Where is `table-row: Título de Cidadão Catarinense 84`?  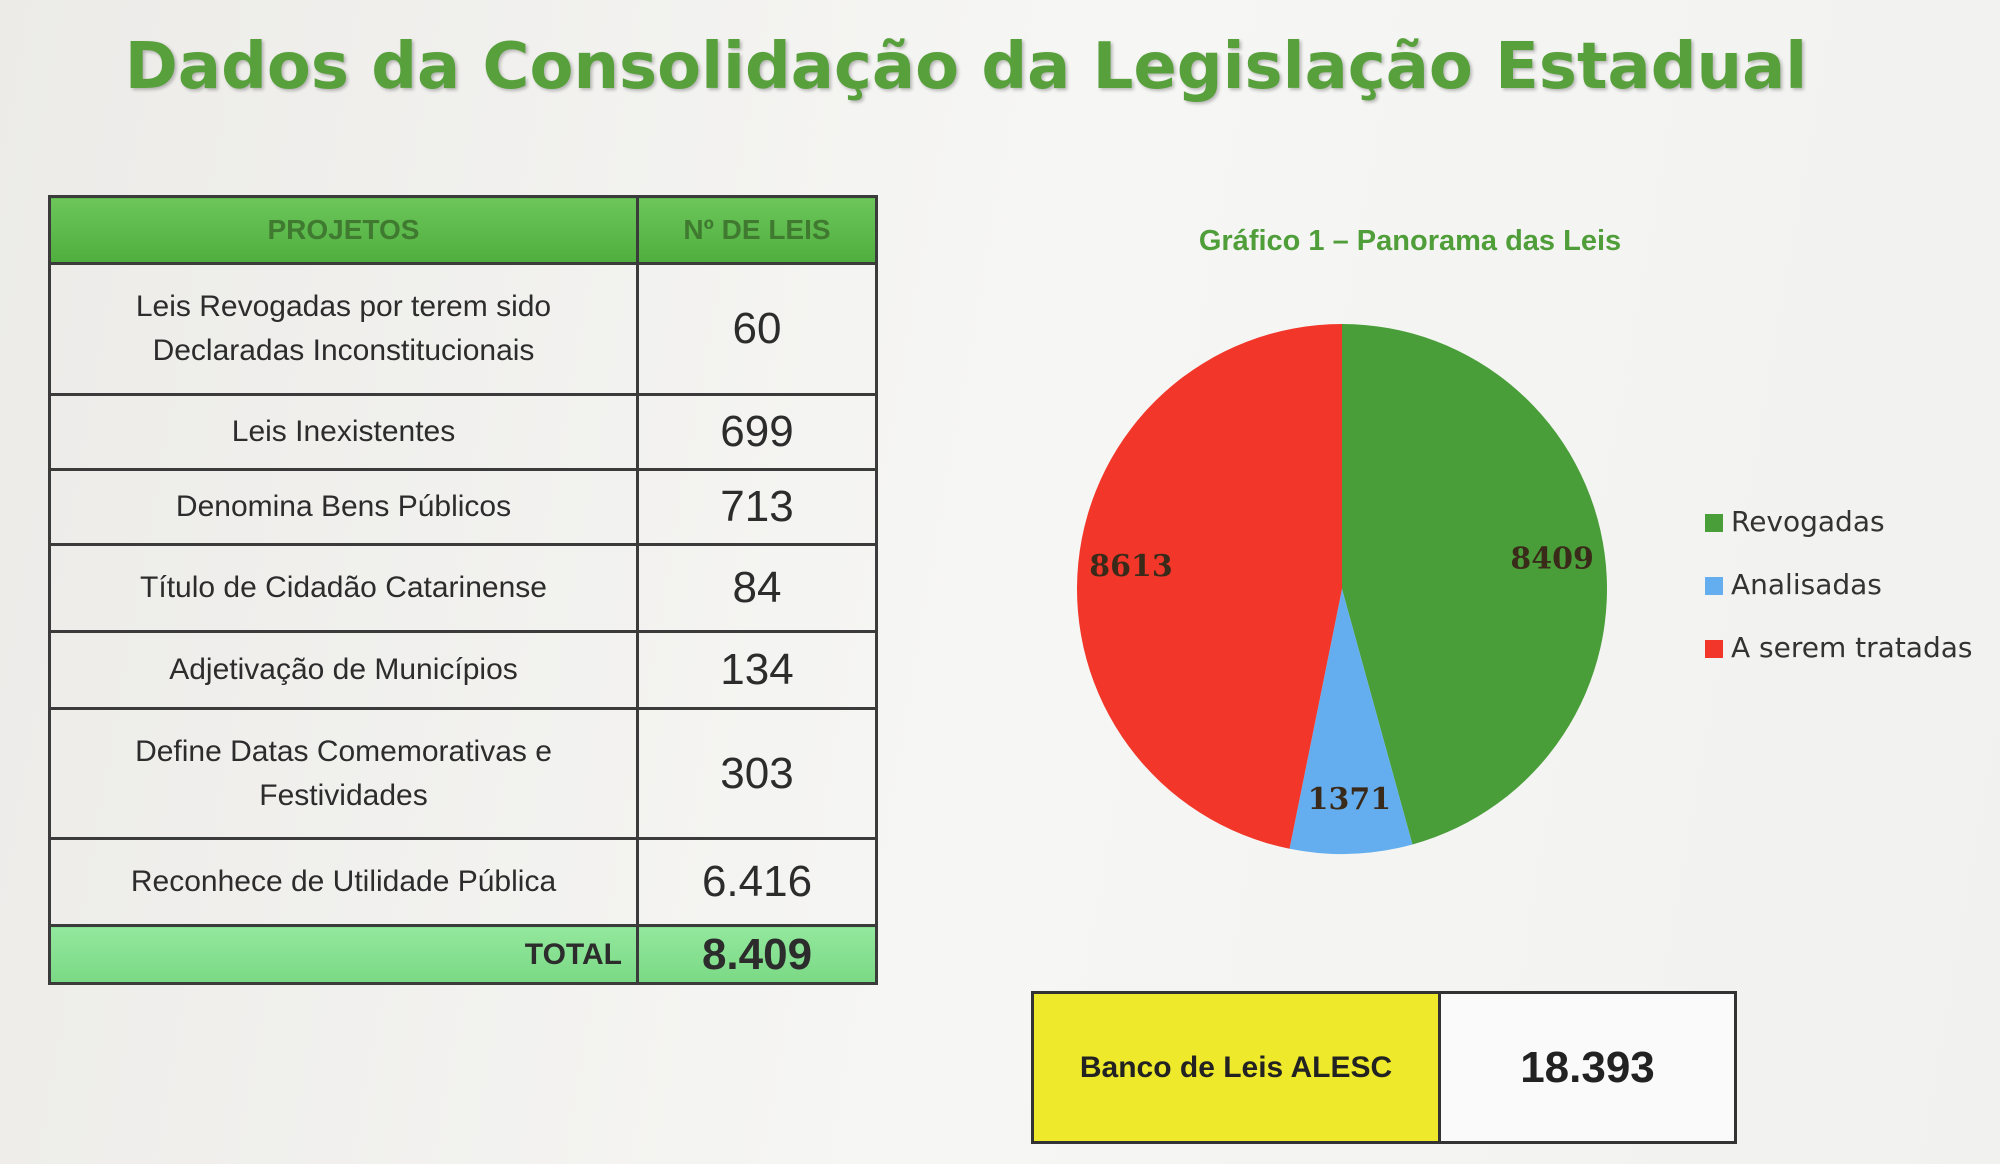
table-row: Título de Cidadão Catarinense 84 is located at coordinates (463, 588).